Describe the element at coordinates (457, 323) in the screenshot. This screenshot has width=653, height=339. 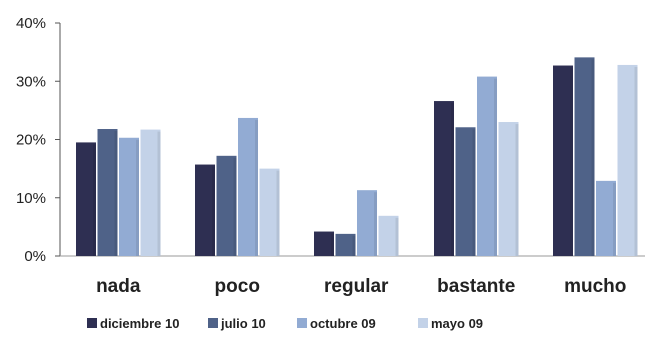
I see `legend-label: mayo 09` at that location.